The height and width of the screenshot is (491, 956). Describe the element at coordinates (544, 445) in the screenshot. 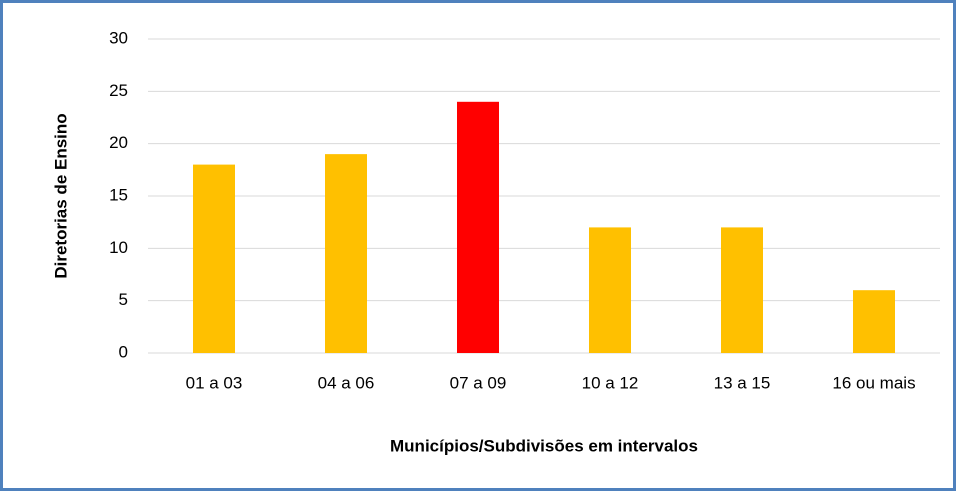

I see `x-axis-title: Municípios/Subdivisões em intervalos` at that location.